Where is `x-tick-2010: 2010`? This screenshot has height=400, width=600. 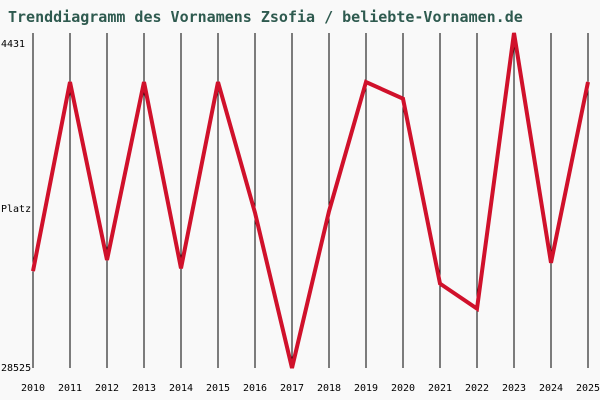
x-tick-2010: 2010 is located at coordinates (33, 388).